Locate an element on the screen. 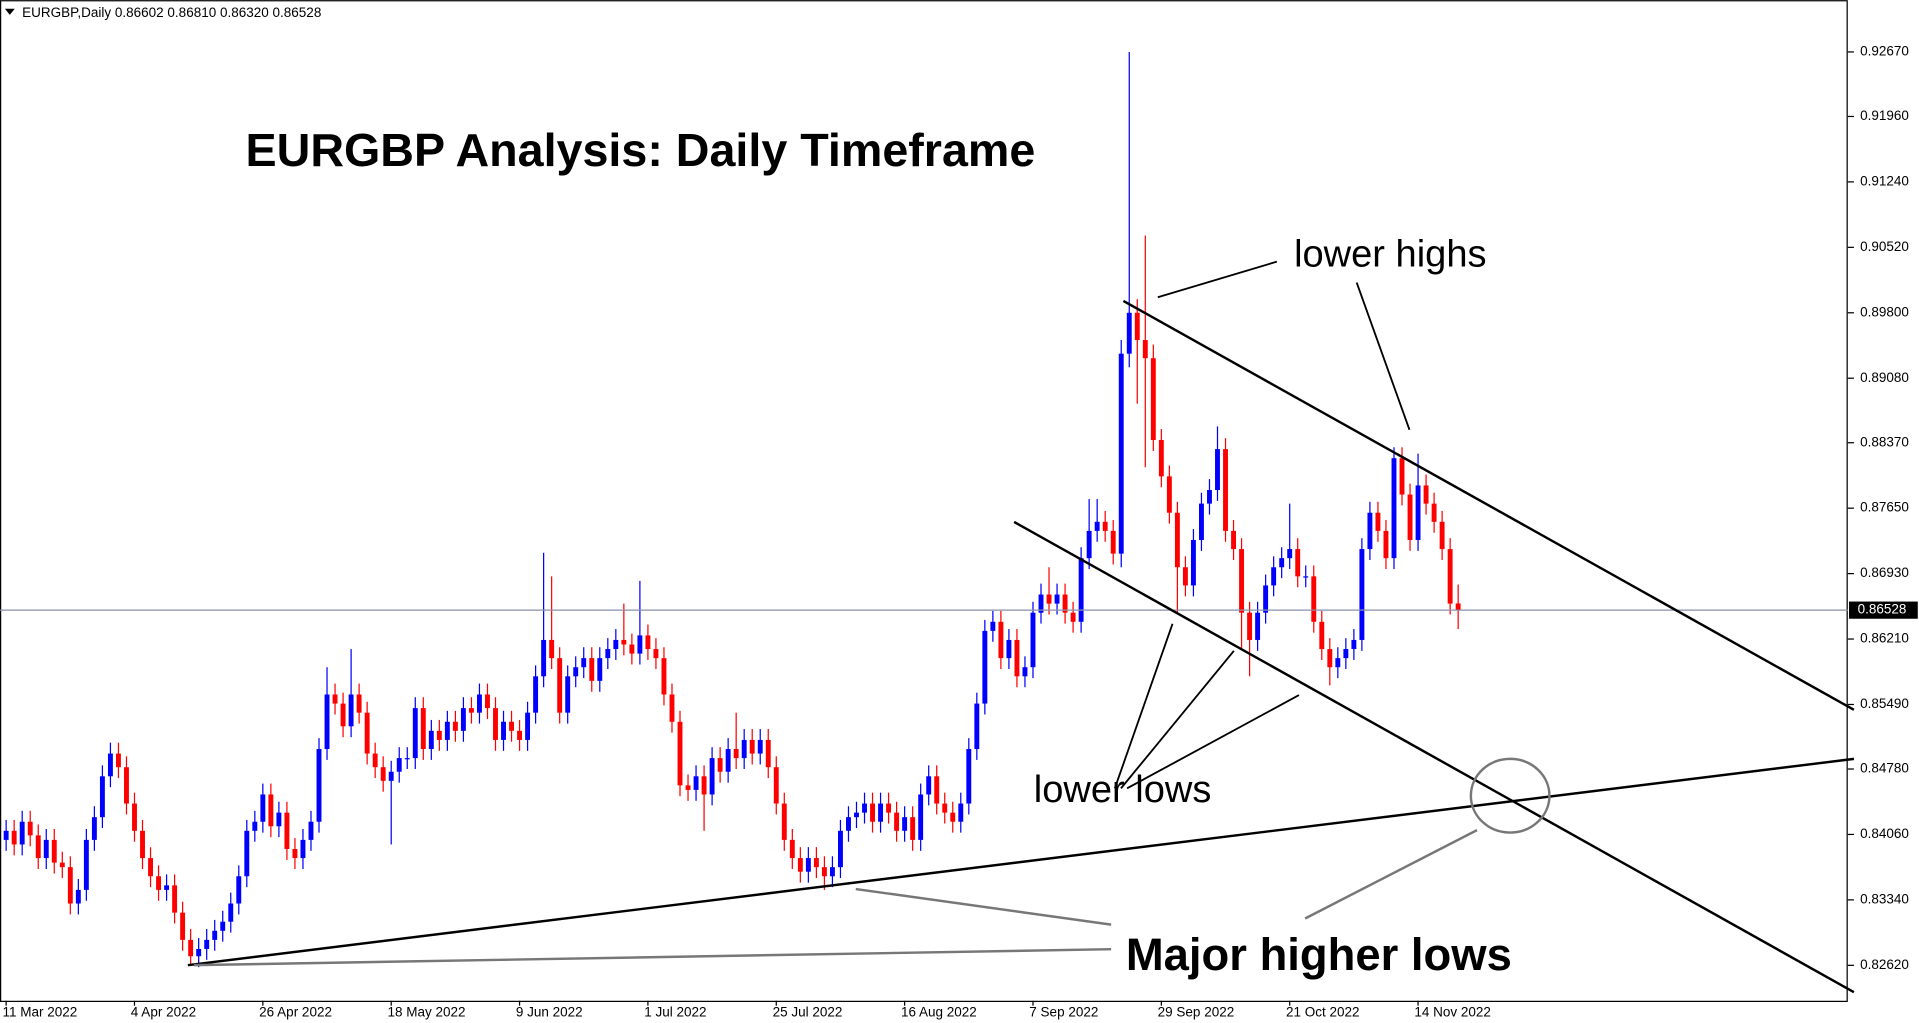  y-tick-label: 0.89080 is located at coordinates (1884, 377).